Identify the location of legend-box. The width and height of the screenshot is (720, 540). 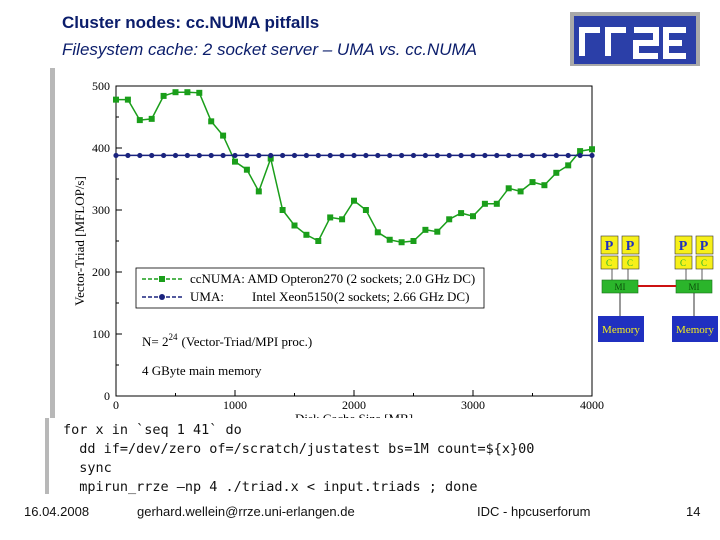
(310, 288).